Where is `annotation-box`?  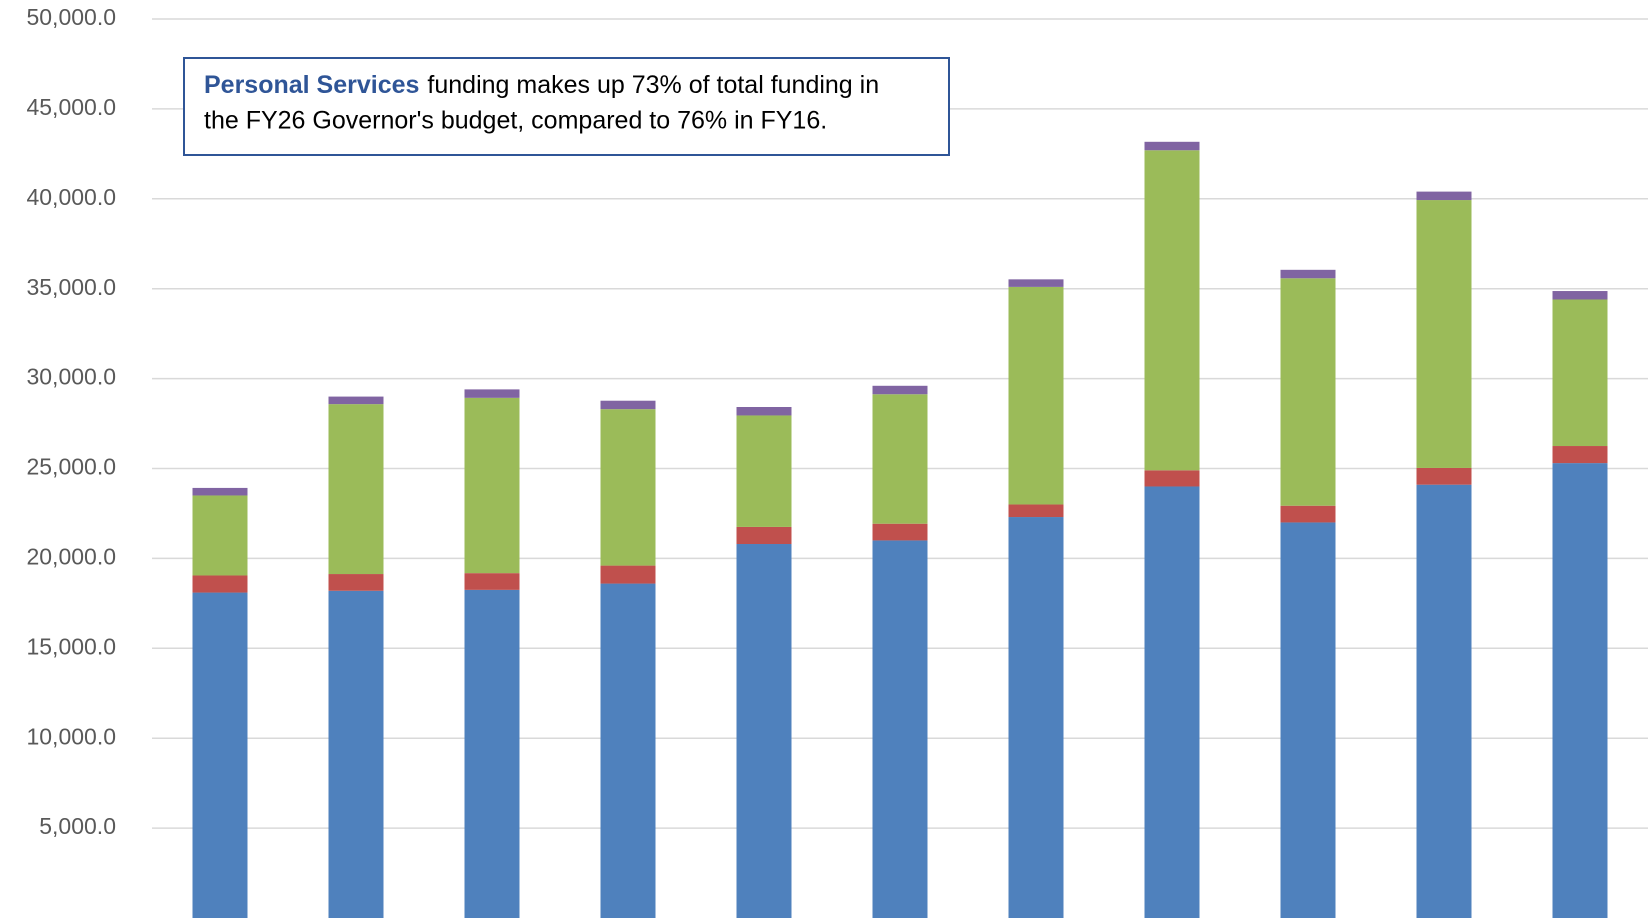
annotation-box is located at coordinates (566, 106).